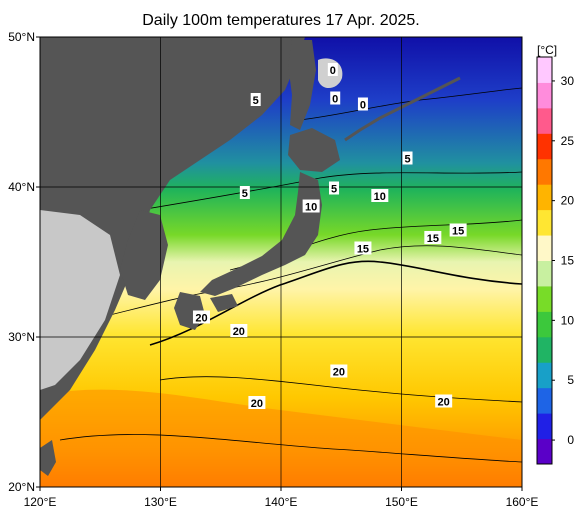 This screenshot has height=512, width=585. Describe the element at coordinates (21, 337) in the screenshot. I see `lat-tick-label: 30°N` at that location.